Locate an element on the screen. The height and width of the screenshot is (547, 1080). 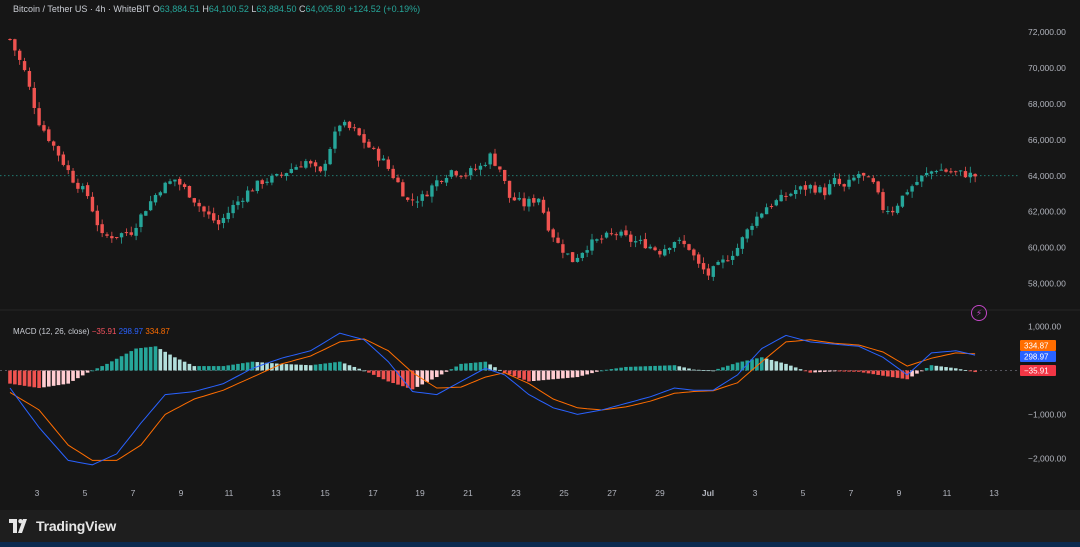
price-tick-label: 72,000.00 is located at coordinates (1047, 32).